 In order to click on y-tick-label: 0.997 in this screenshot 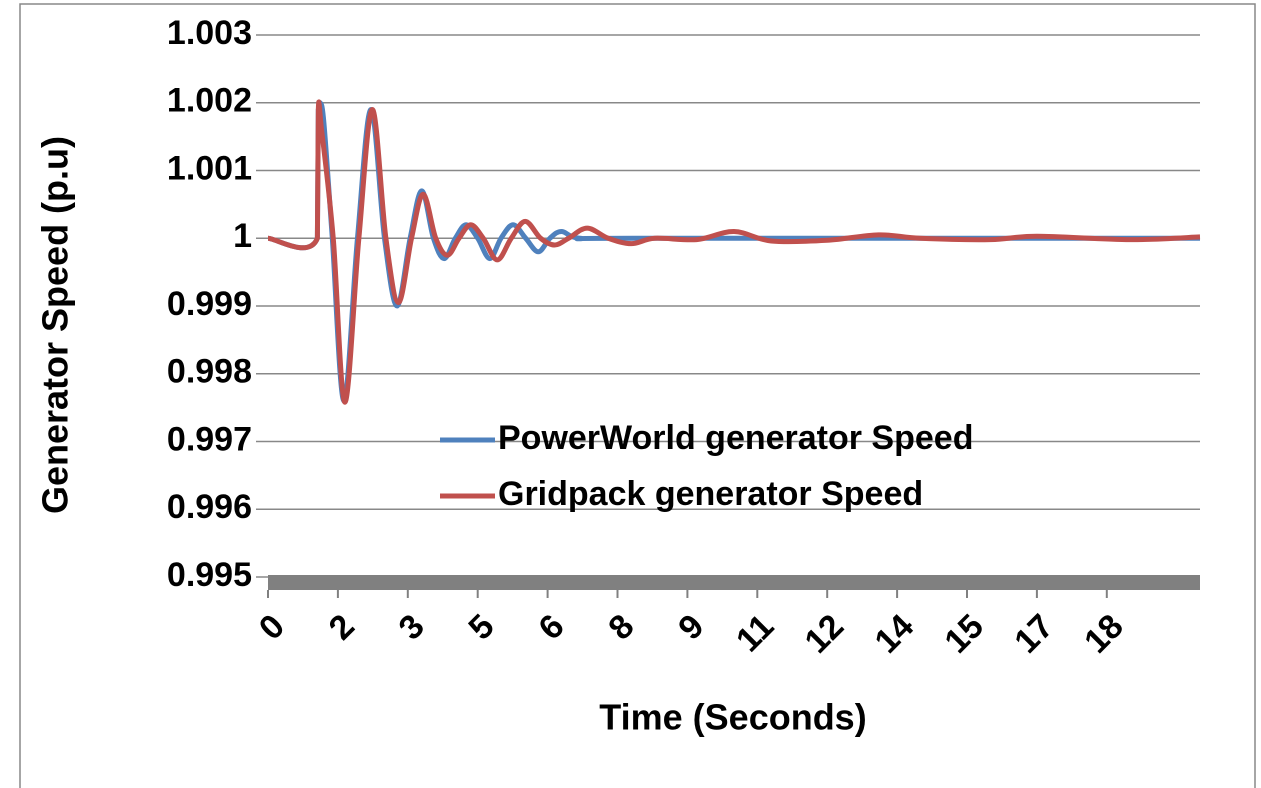, I will do `click(209, 439)`.